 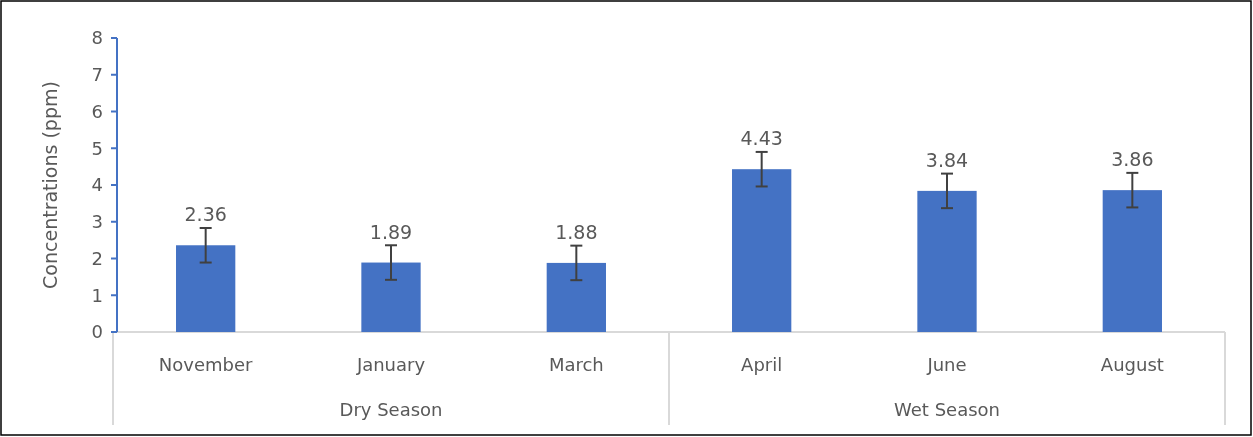 I want to click on y-tick-label: 1, so click(x=97, y=295).